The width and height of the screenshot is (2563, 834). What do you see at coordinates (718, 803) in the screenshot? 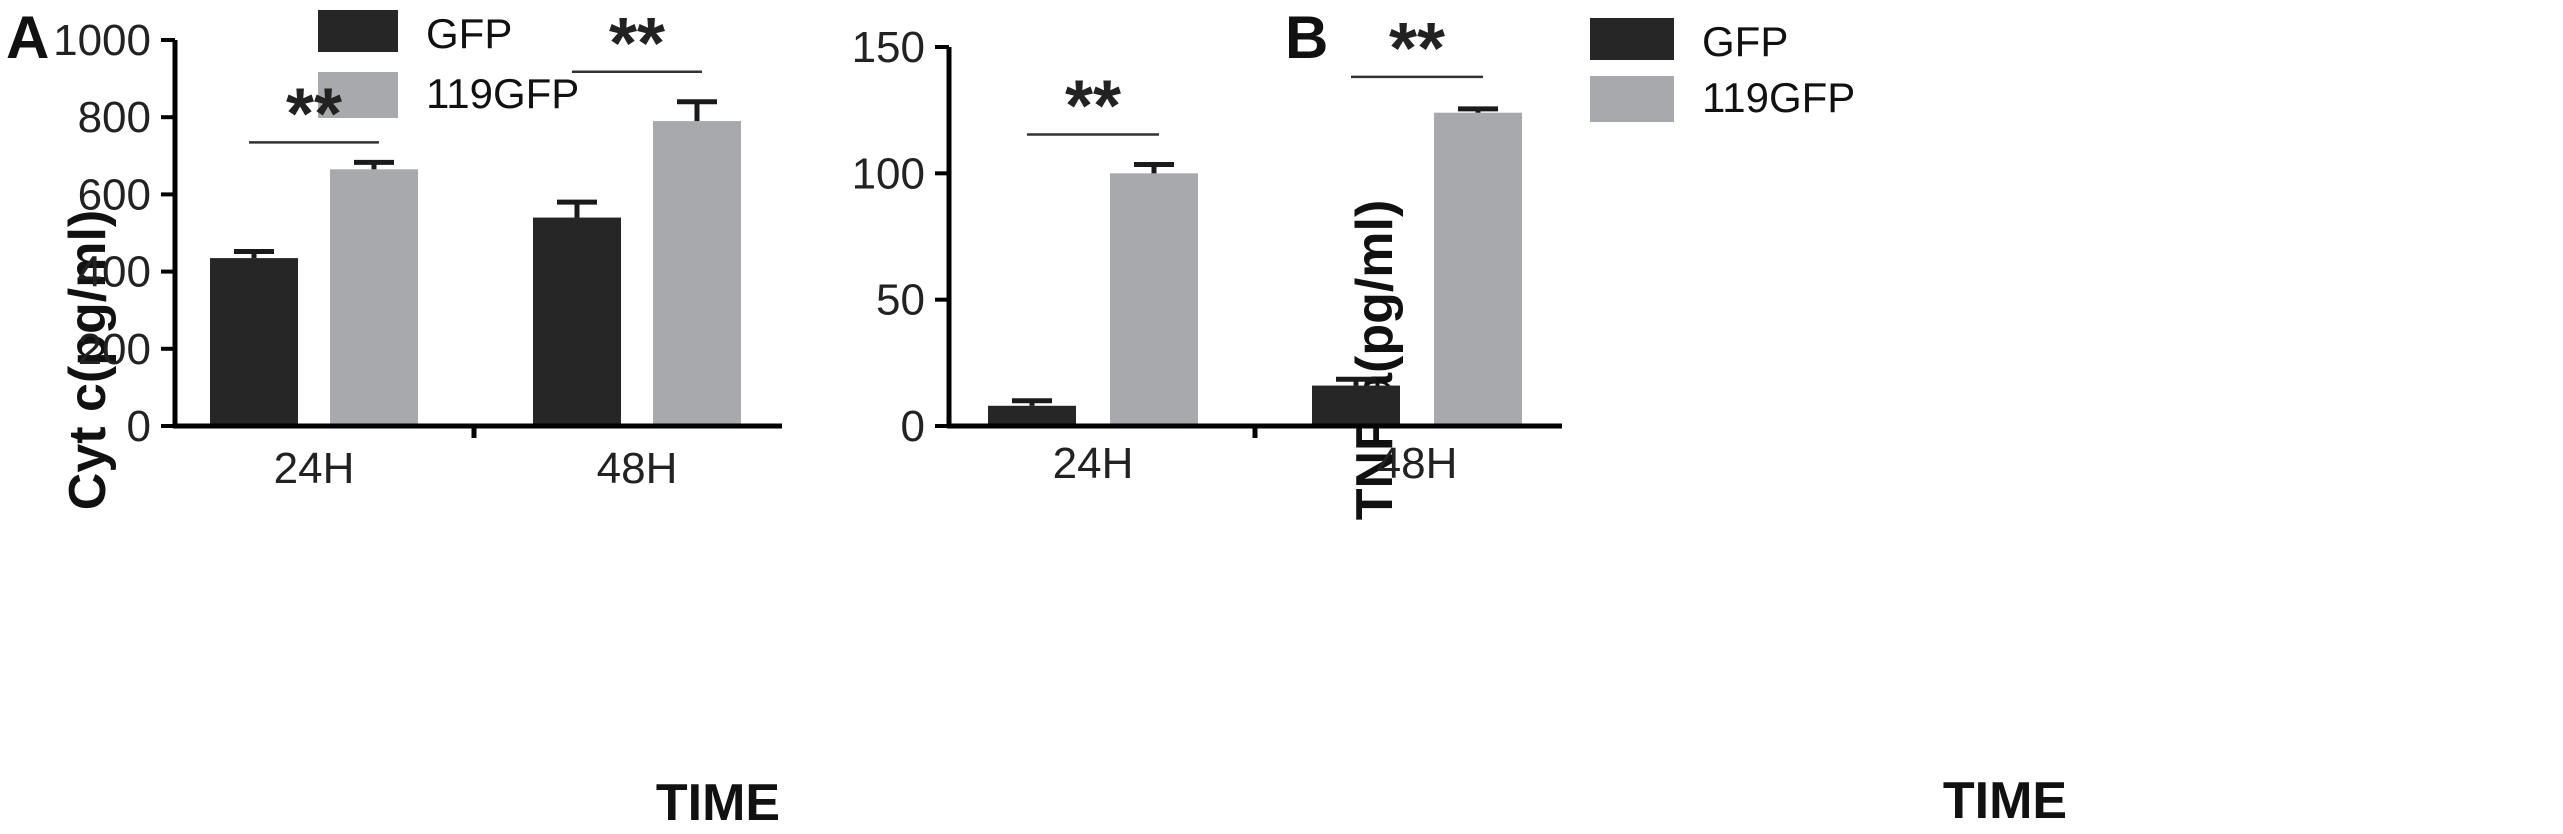
I see `panel-a-x-axis-title: TIME` at bounding box center [718, 803].